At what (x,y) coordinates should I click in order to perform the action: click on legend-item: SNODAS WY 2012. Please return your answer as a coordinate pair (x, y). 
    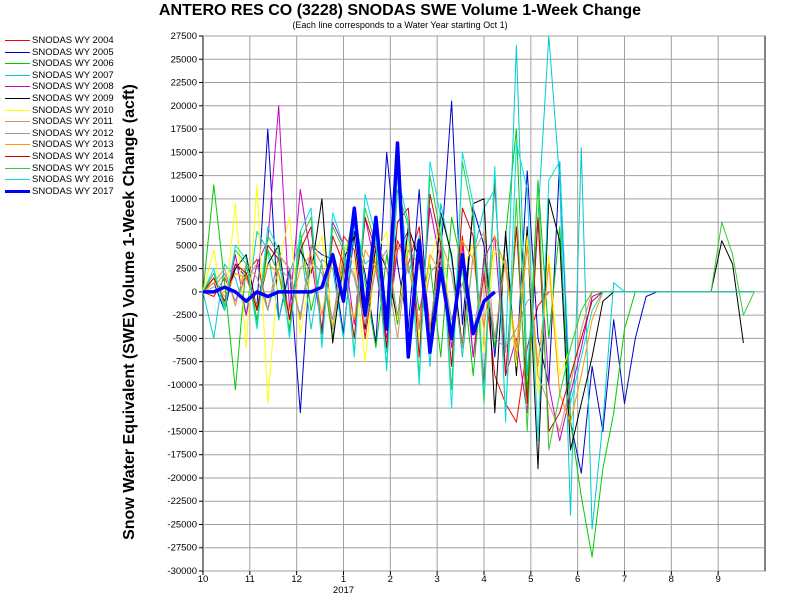
    Looking at the image, I should click on (67, 134).